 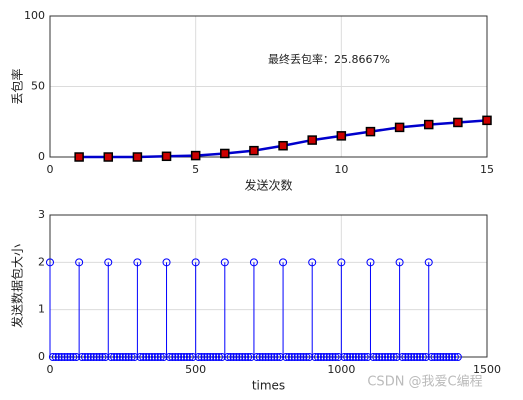 I want to click on x-axis-label: times, so click(x=268, y=386).